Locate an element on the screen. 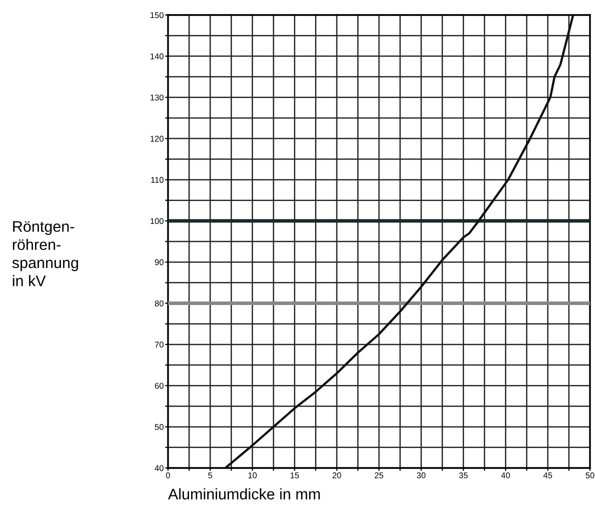  x-tick-label: 40 is located at coordinates (505, 475).